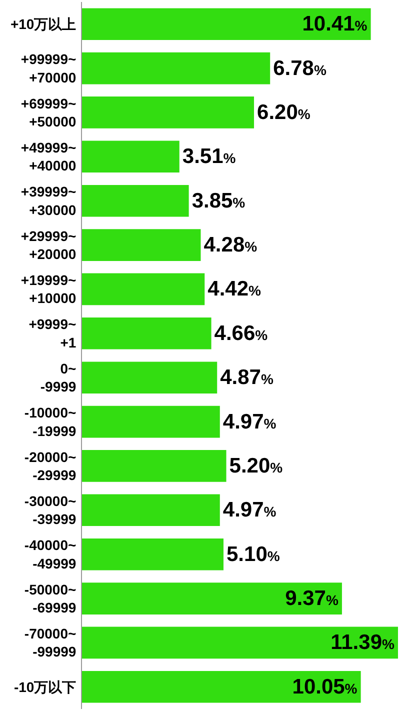 Image resolution: width=400 pixels, height=711 pixels. I want to click on data-label: 4.28%, so click(231, 245).